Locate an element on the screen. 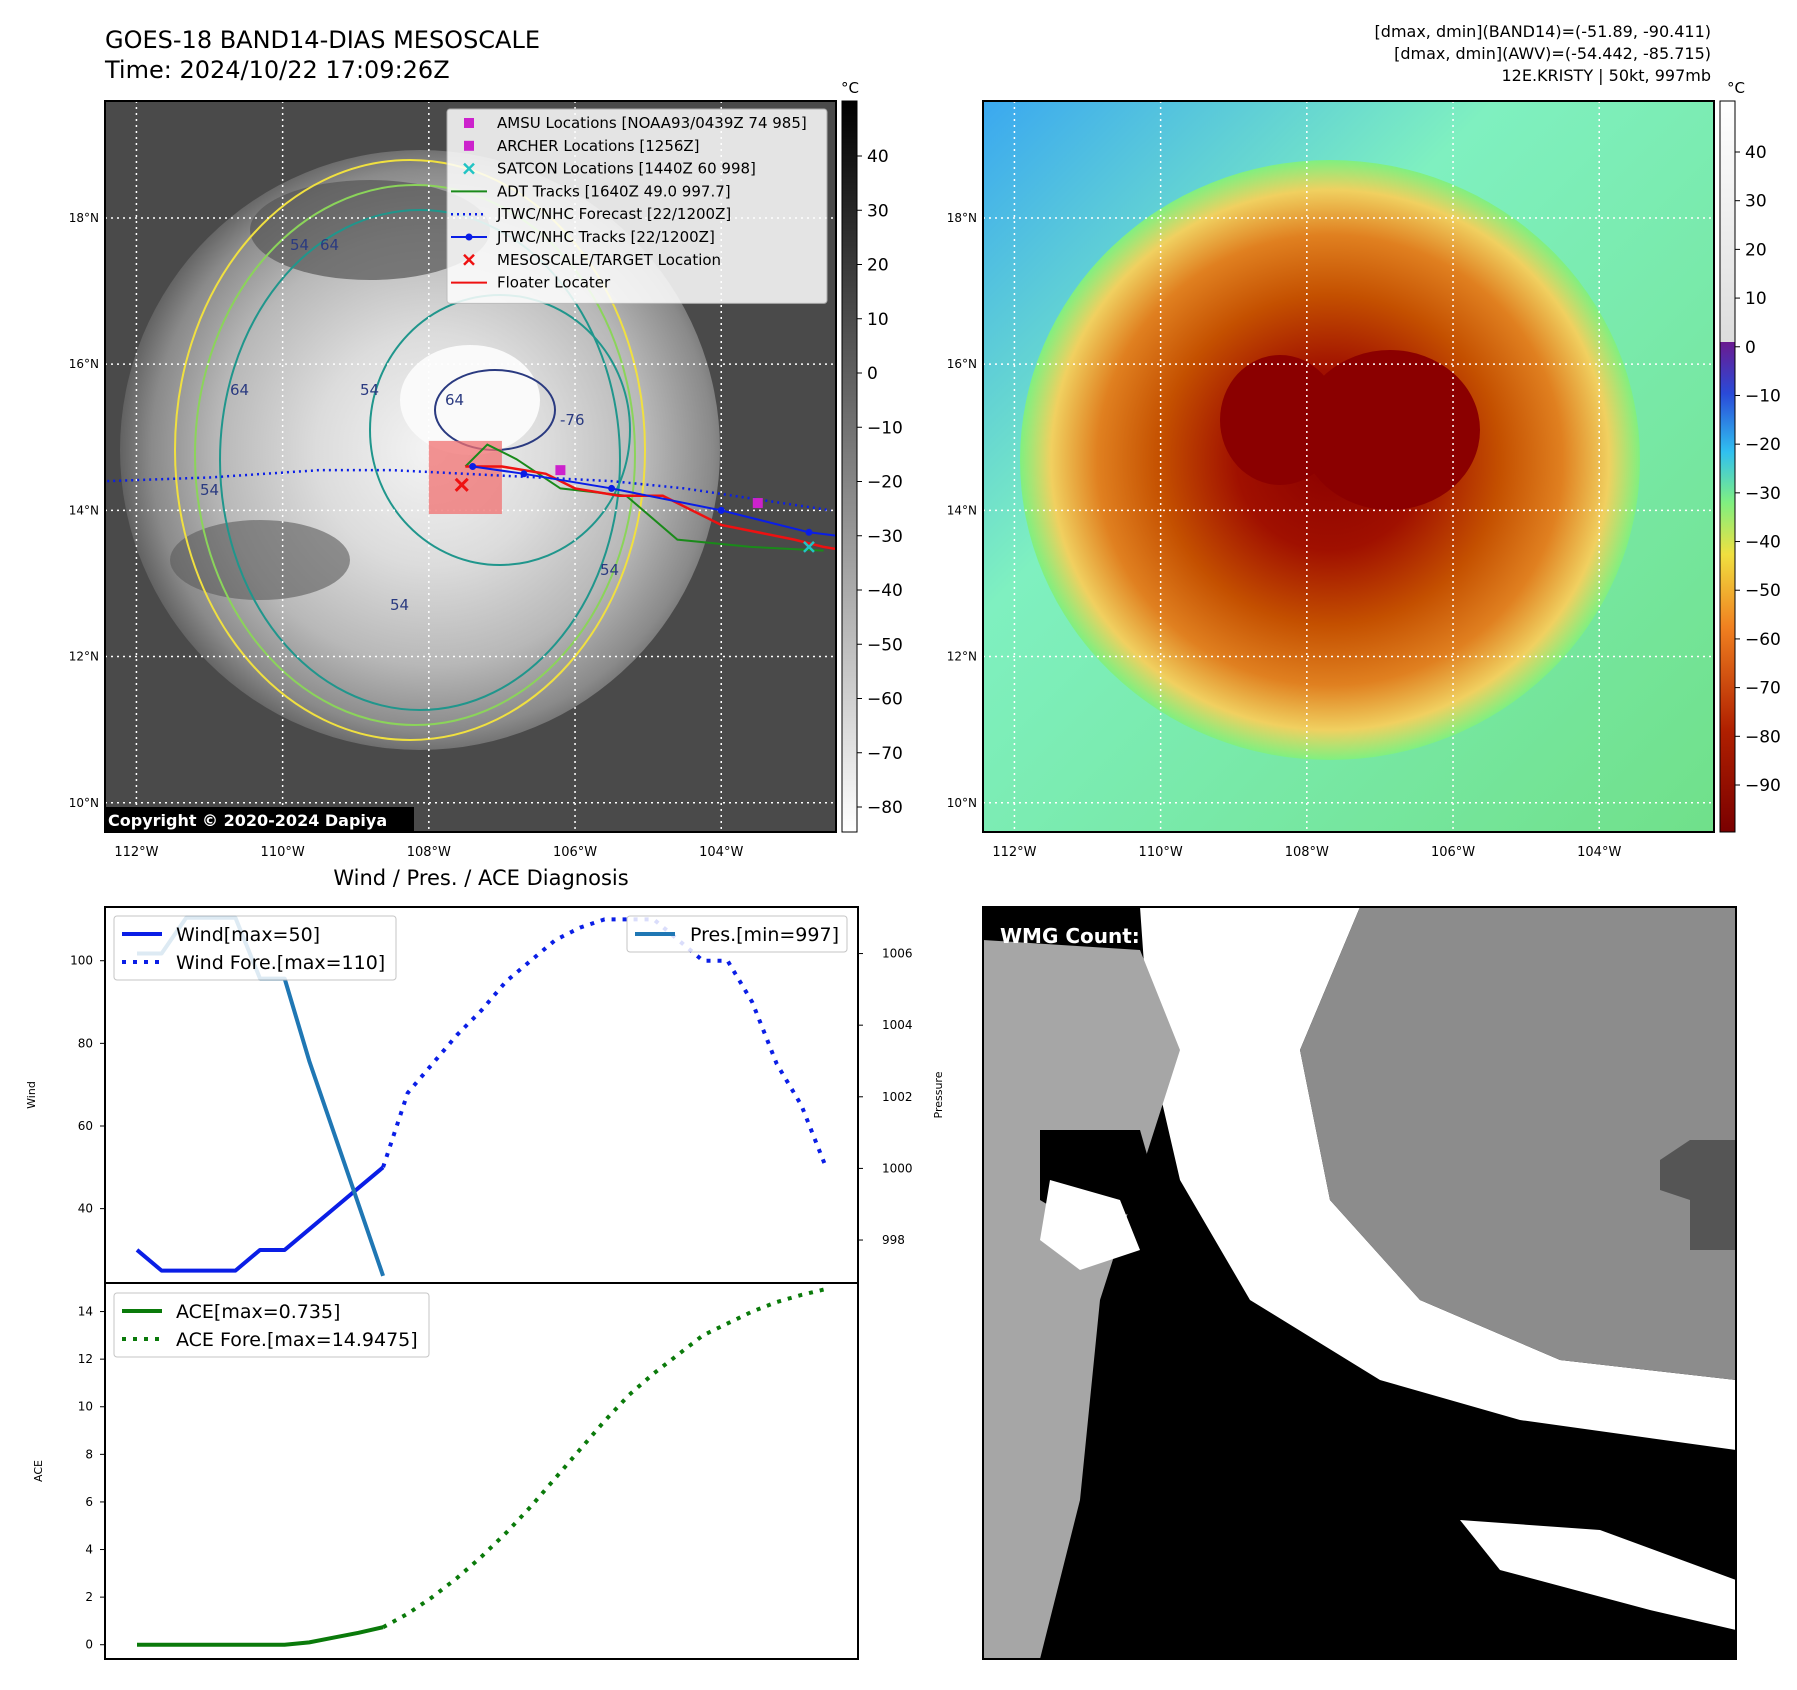 The image size is (1797, 1690). ir-colorbar-tick: −80 is located at coordinates (885, 808).